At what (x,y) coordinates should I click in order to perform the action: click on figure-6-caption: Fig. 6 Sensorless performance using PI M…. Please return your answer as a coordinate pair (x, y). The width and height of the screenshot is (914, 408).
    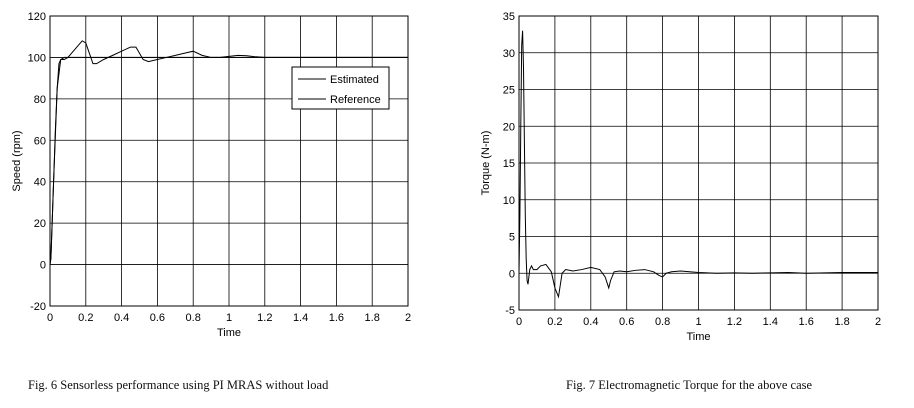
    Looking at the image, I should click on (178, 385).